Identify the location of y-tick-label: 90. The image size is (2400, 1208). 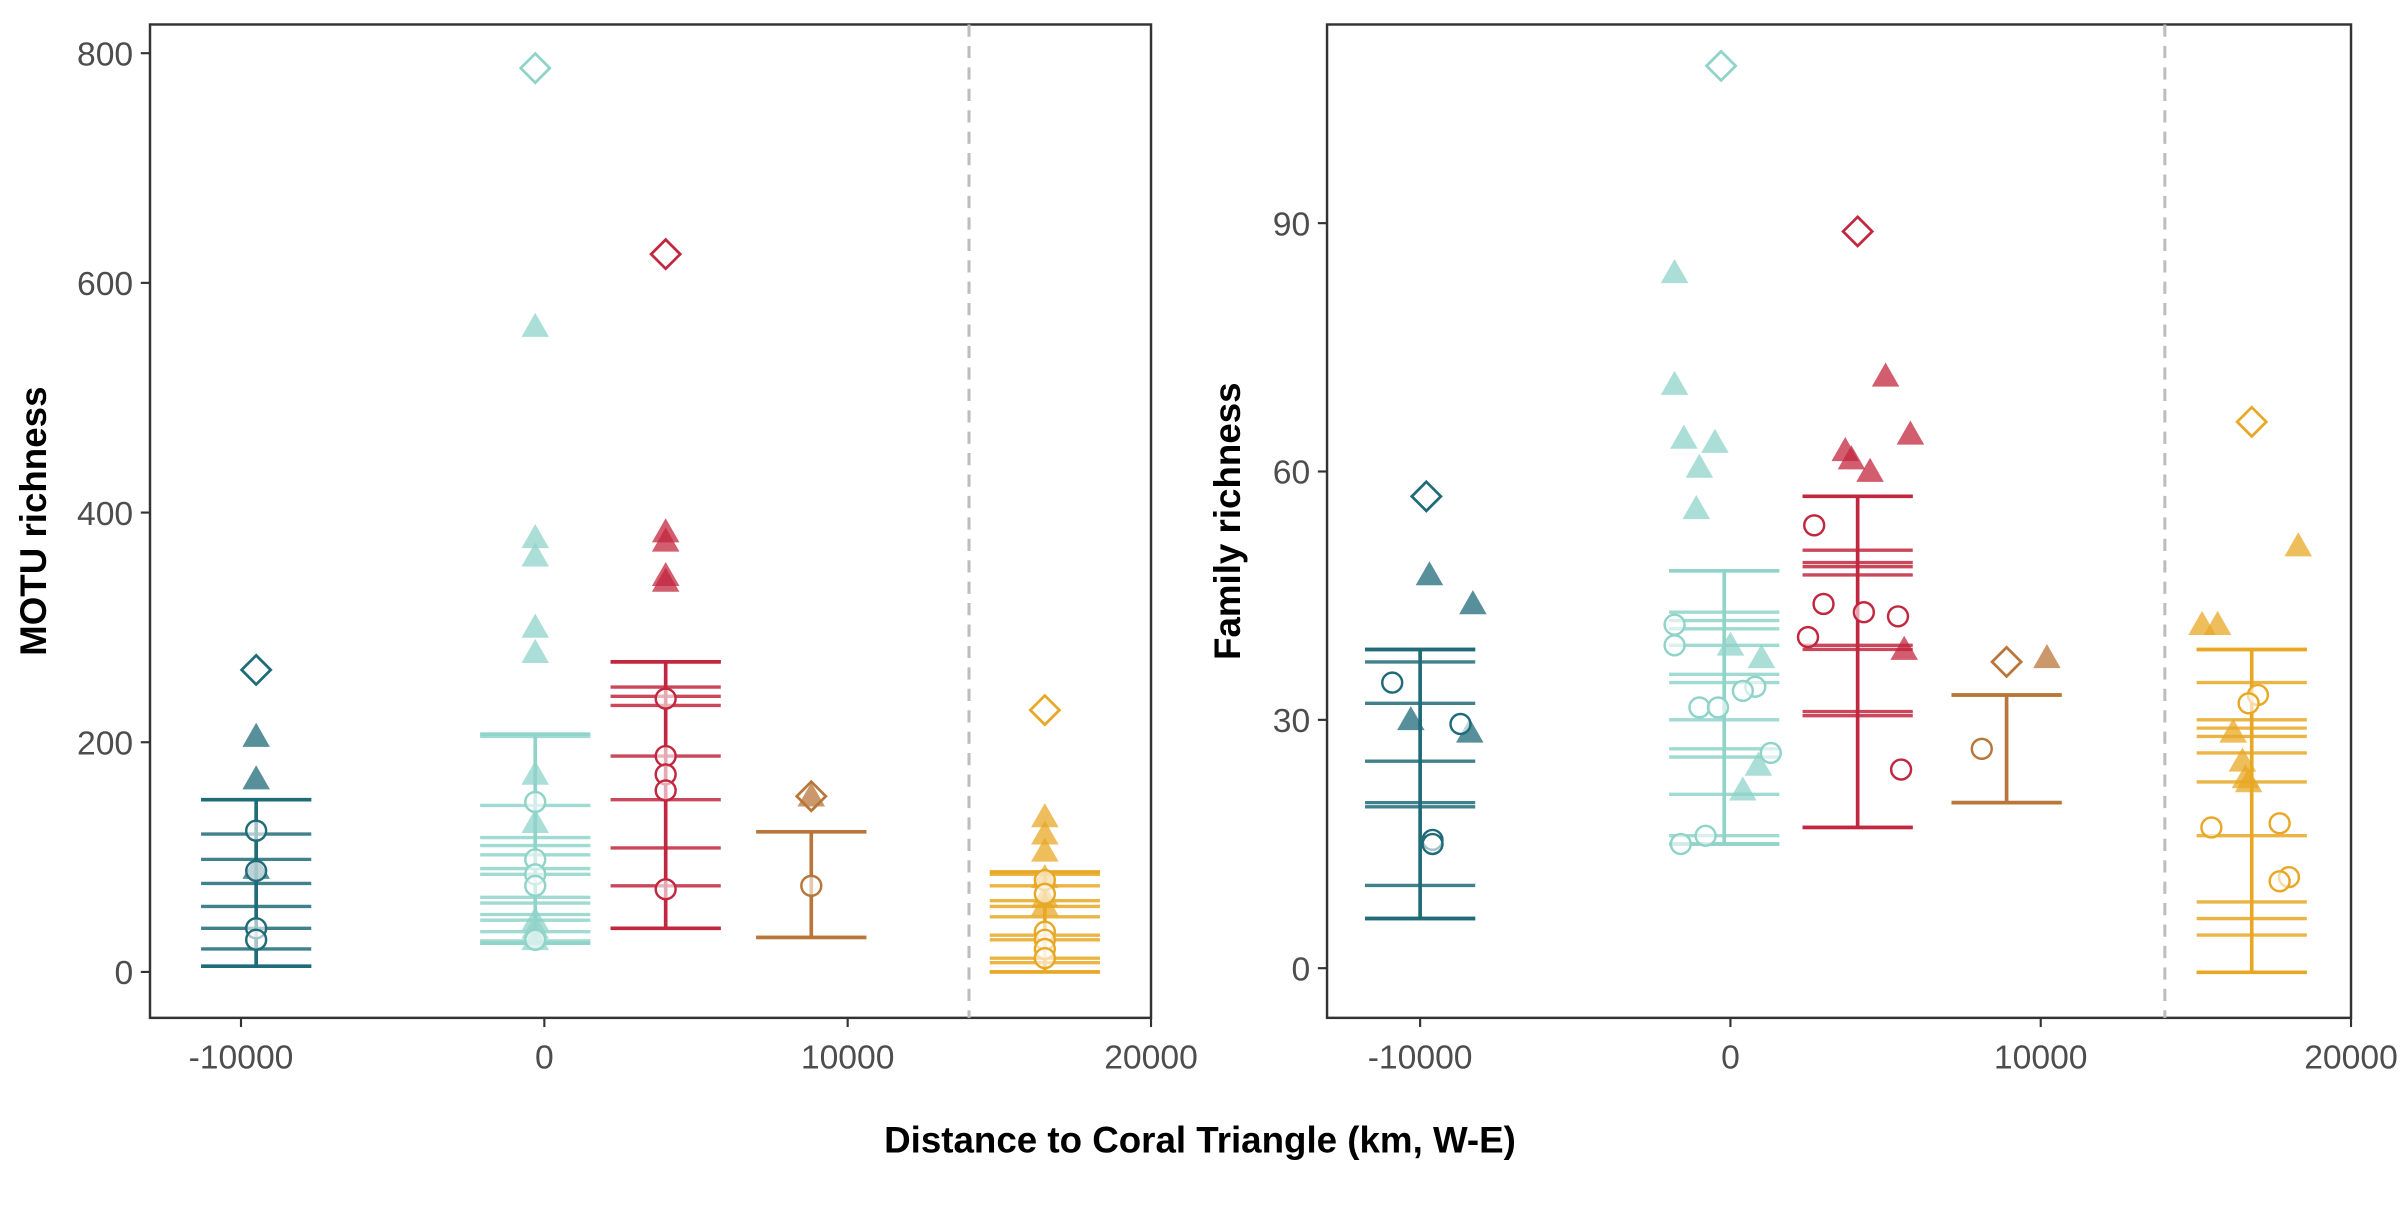
(1291, 224).